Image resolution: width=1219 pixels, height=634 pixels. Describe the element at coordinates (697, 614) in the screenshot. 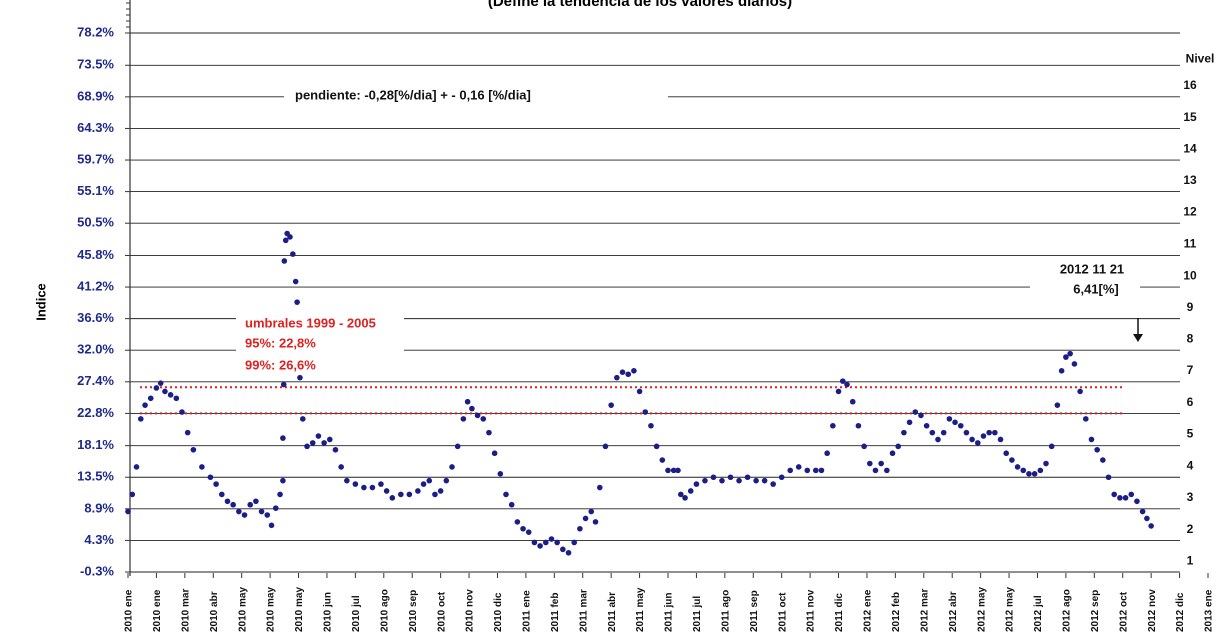

I see `x-tick-label: 2011 jul` at that location.